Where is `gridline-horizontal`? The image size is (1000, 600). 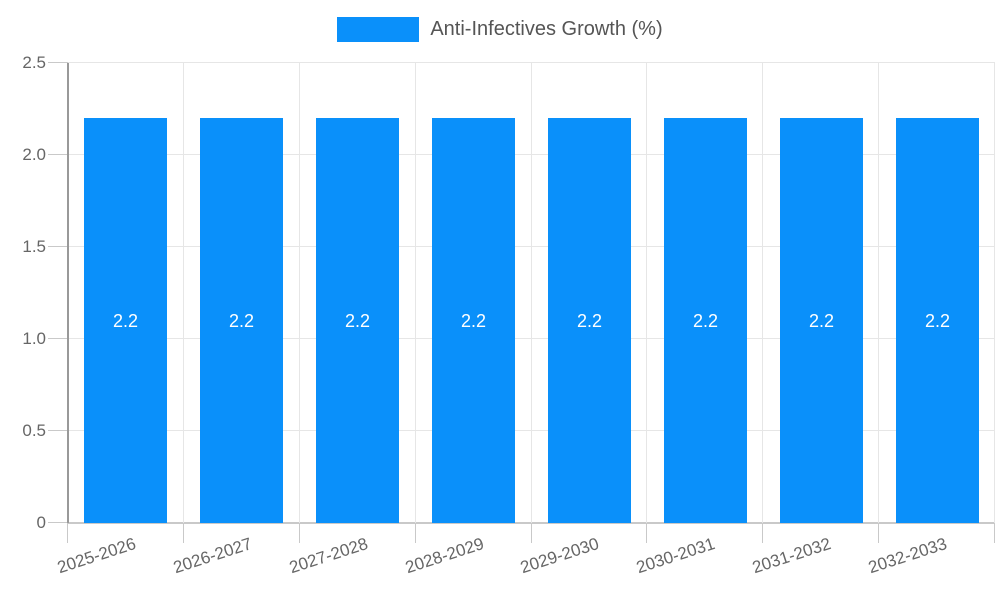
gridline-horizontal is located at coordinates (531, 62).